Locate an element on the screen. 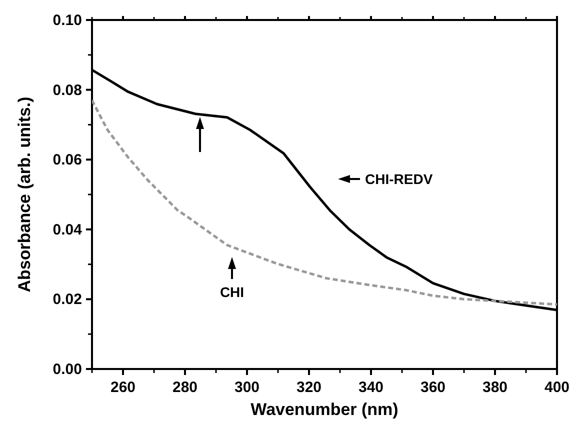  y-tick-label: 0.10 is located at coordinates (67, 20).